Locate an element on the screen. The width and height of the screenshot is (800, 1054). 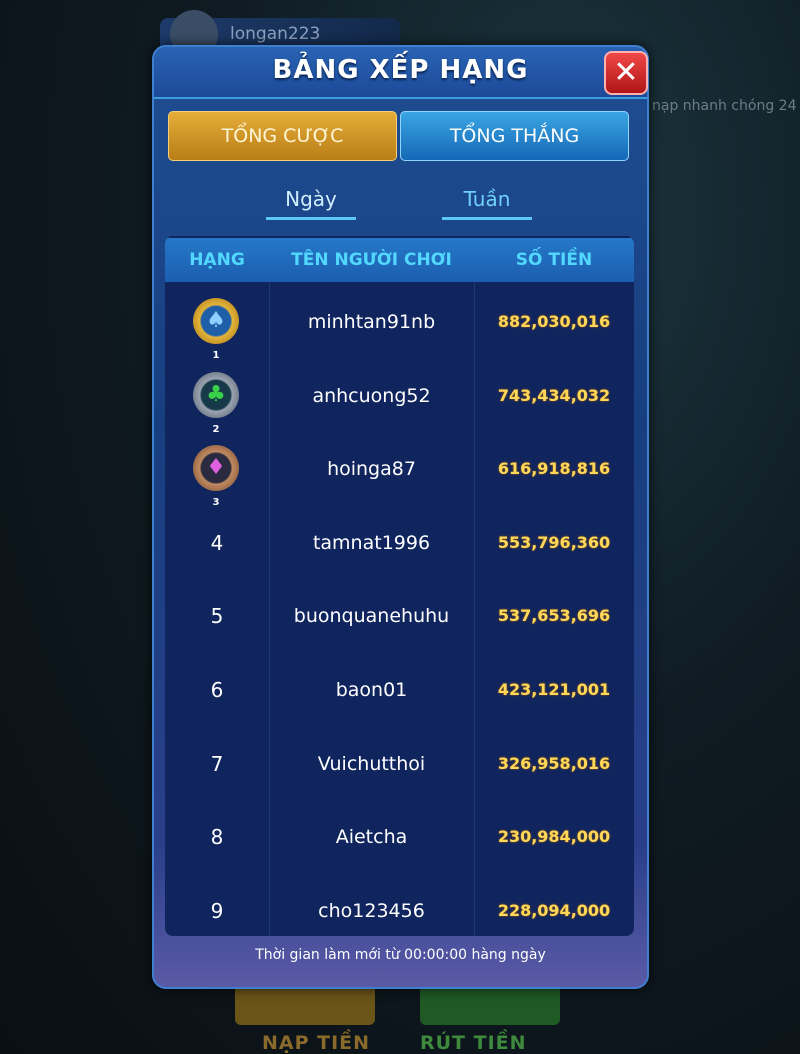
table-row: ♦ 3 hoinga87 616,918,816 is located at coordinates (399, 470).